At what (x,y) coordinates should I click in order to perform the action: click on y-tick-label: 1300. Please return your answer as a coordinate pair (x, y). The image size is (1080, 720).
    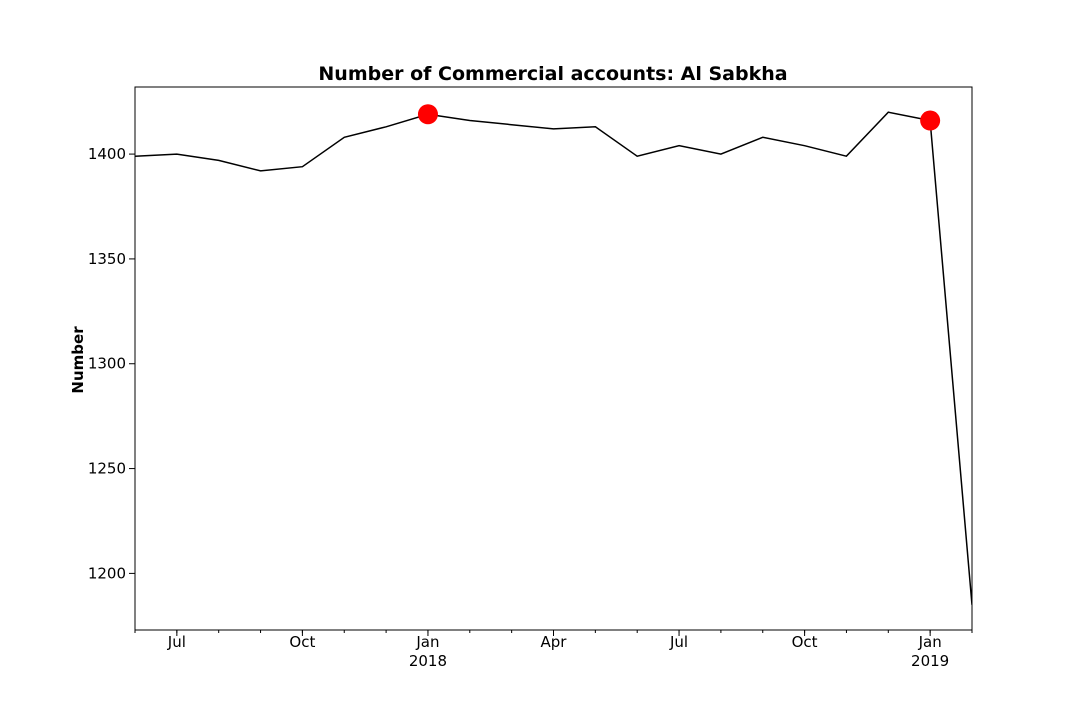
    Looking at the image, I should click on (107, 364).